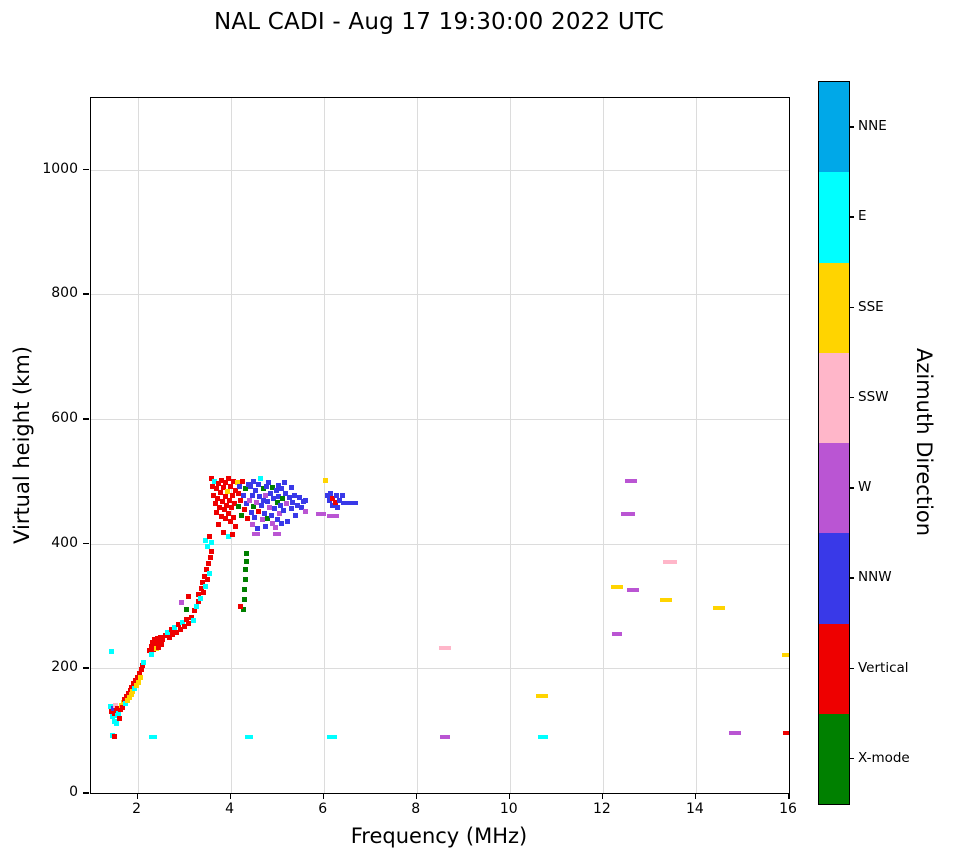  Describe the element at coordinates (439, 836) in the screenshot. I see `x-axis-label: Frequency (MHz)` at that location.